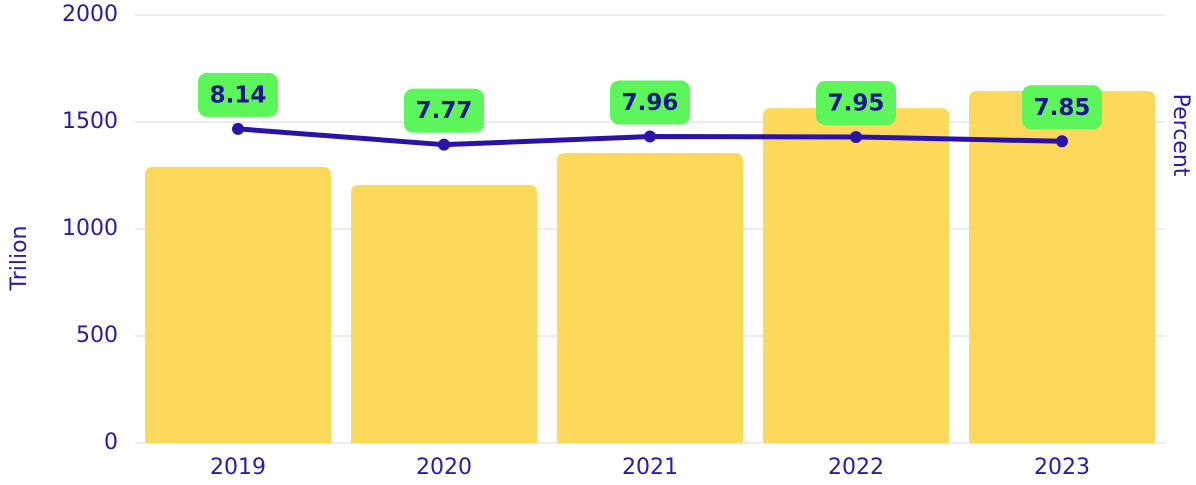 The height and width of the screenshot is (485, 1196). I want to click on x-tick-label: 2019, so click(238, 467).